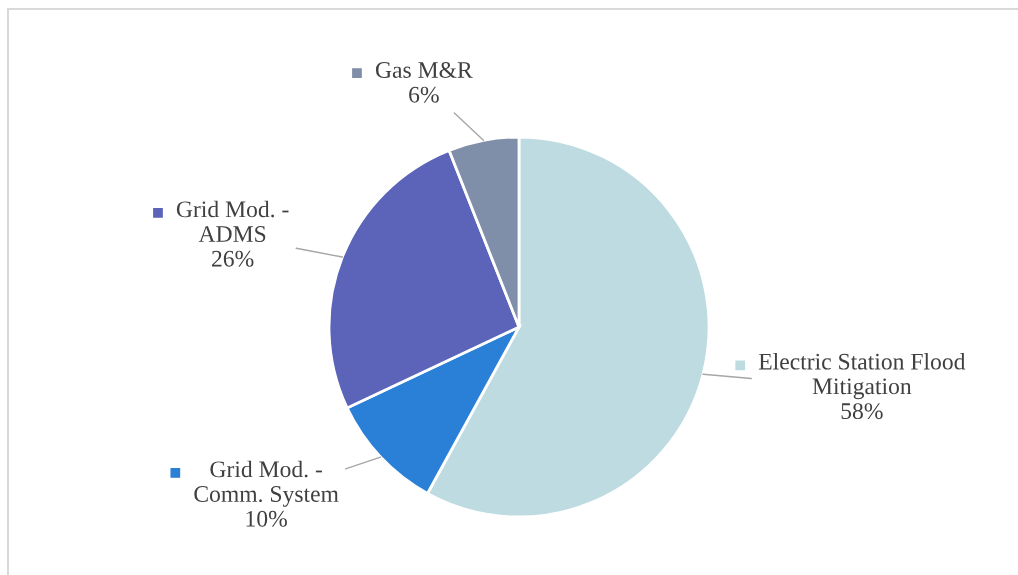 Image resolution: width=1018 pixels, height=575 pixels. I want to click on legend-label: Grid Mod. - ADMS, so click(232, 221).